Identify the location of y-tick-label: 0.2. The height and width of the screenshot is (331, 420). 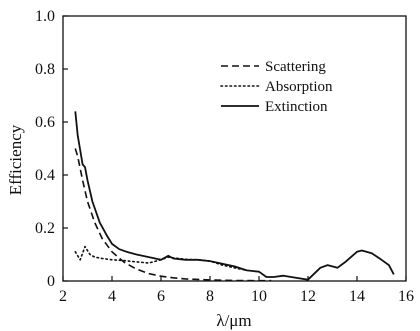
(45, 228).